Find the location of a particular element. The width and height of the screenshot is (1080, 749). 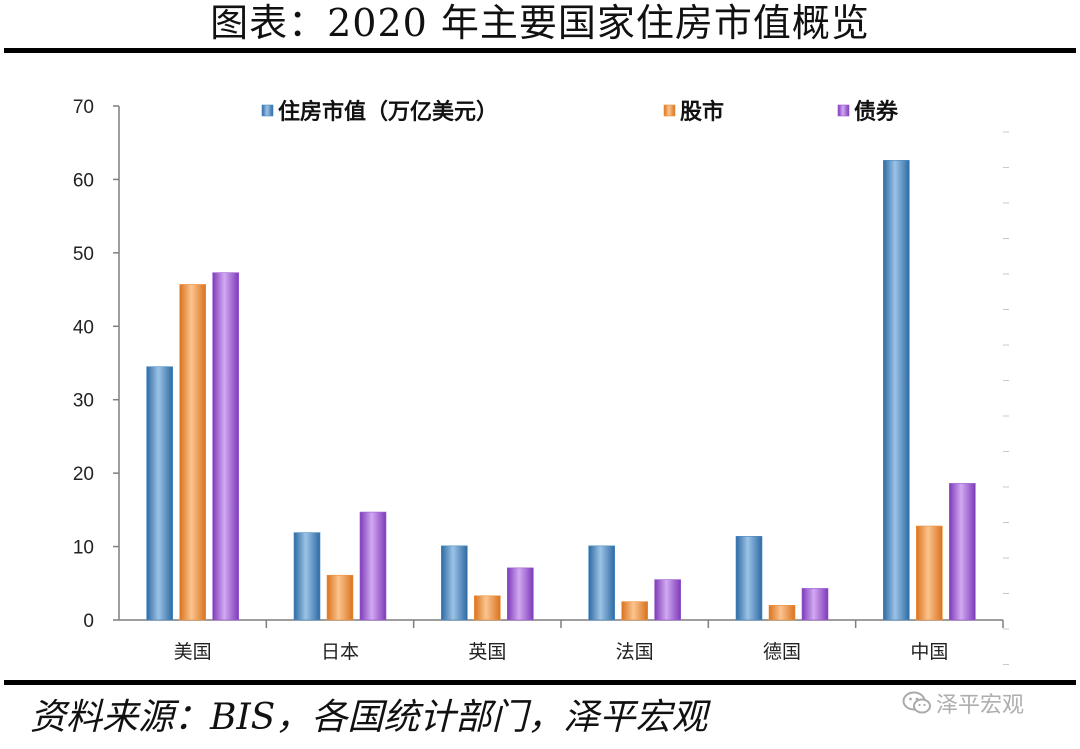

y-tick-label: 20 is located at coordinates (83, 474).